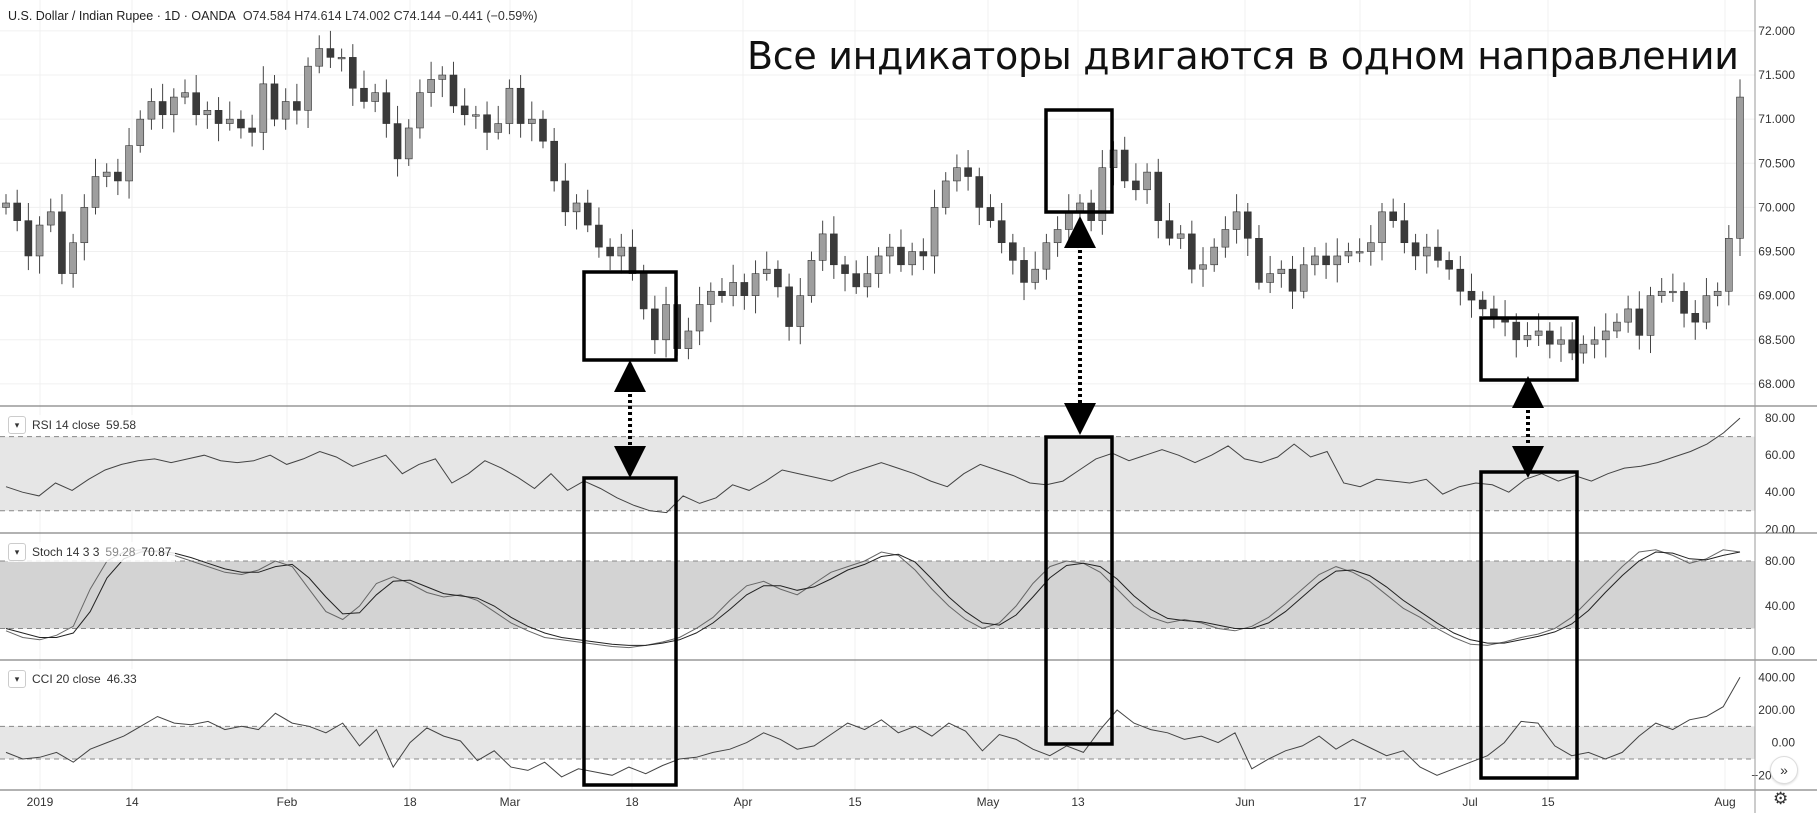 Image resolution: width=1817 pixels, height=813 pixels. What do you see at coordinates (1780, 455) in the screenshot?
I see `indicator-tick-label: 60.00` at bounding box center [1780, 455].